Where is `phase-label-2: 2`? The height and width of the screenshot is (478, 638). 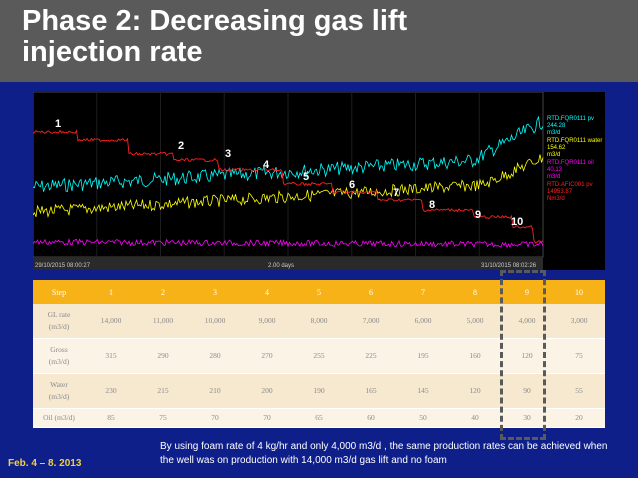 phase-label-2: 2 is located at coordinates (181, 146).